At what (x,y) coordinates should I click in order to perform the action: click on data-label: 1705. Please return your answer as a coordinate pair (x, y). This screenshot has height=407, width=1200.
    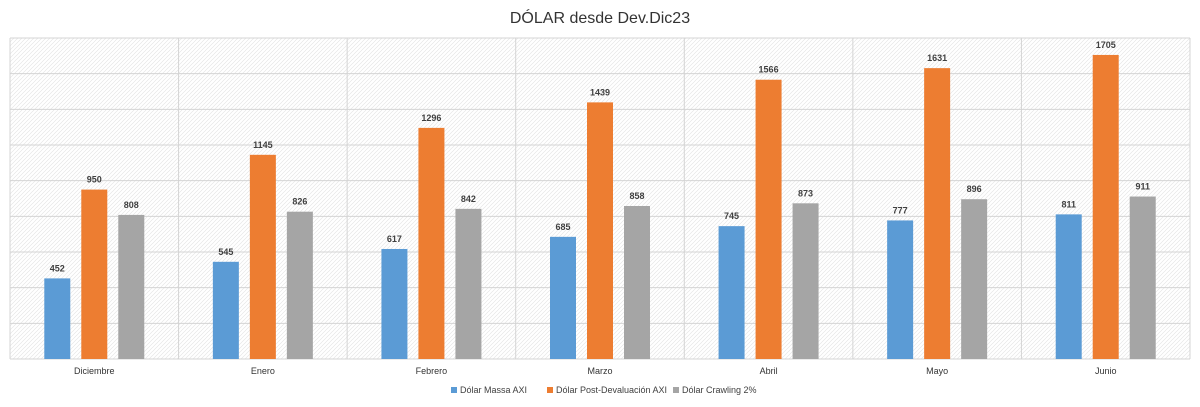
    Looking at the image, I should click on (1106, 45).